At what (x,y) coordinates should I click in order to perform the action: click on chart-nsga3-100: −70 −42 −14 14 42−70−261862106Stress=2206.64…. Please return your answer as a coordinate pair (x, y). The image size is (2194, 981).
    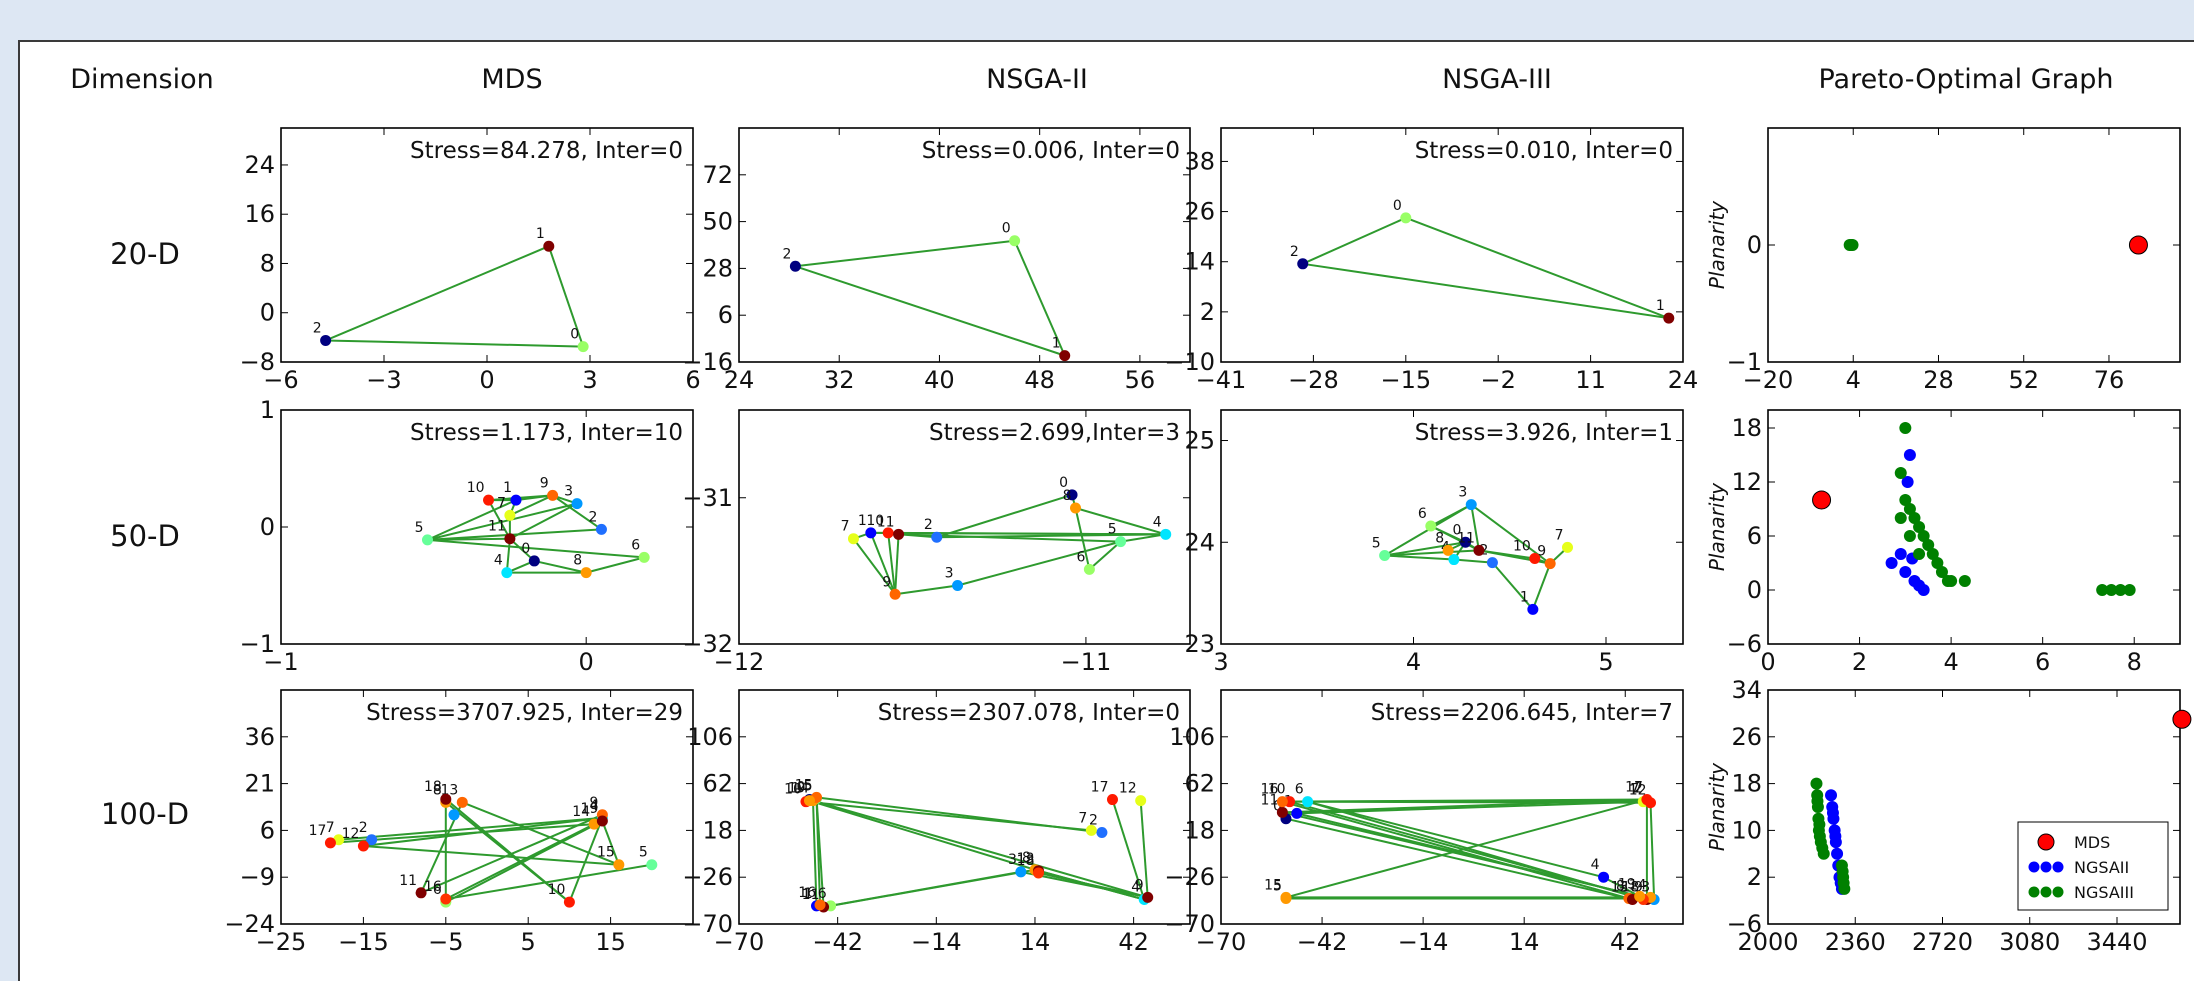
    Looking at the image, I should click on (1424, 822).